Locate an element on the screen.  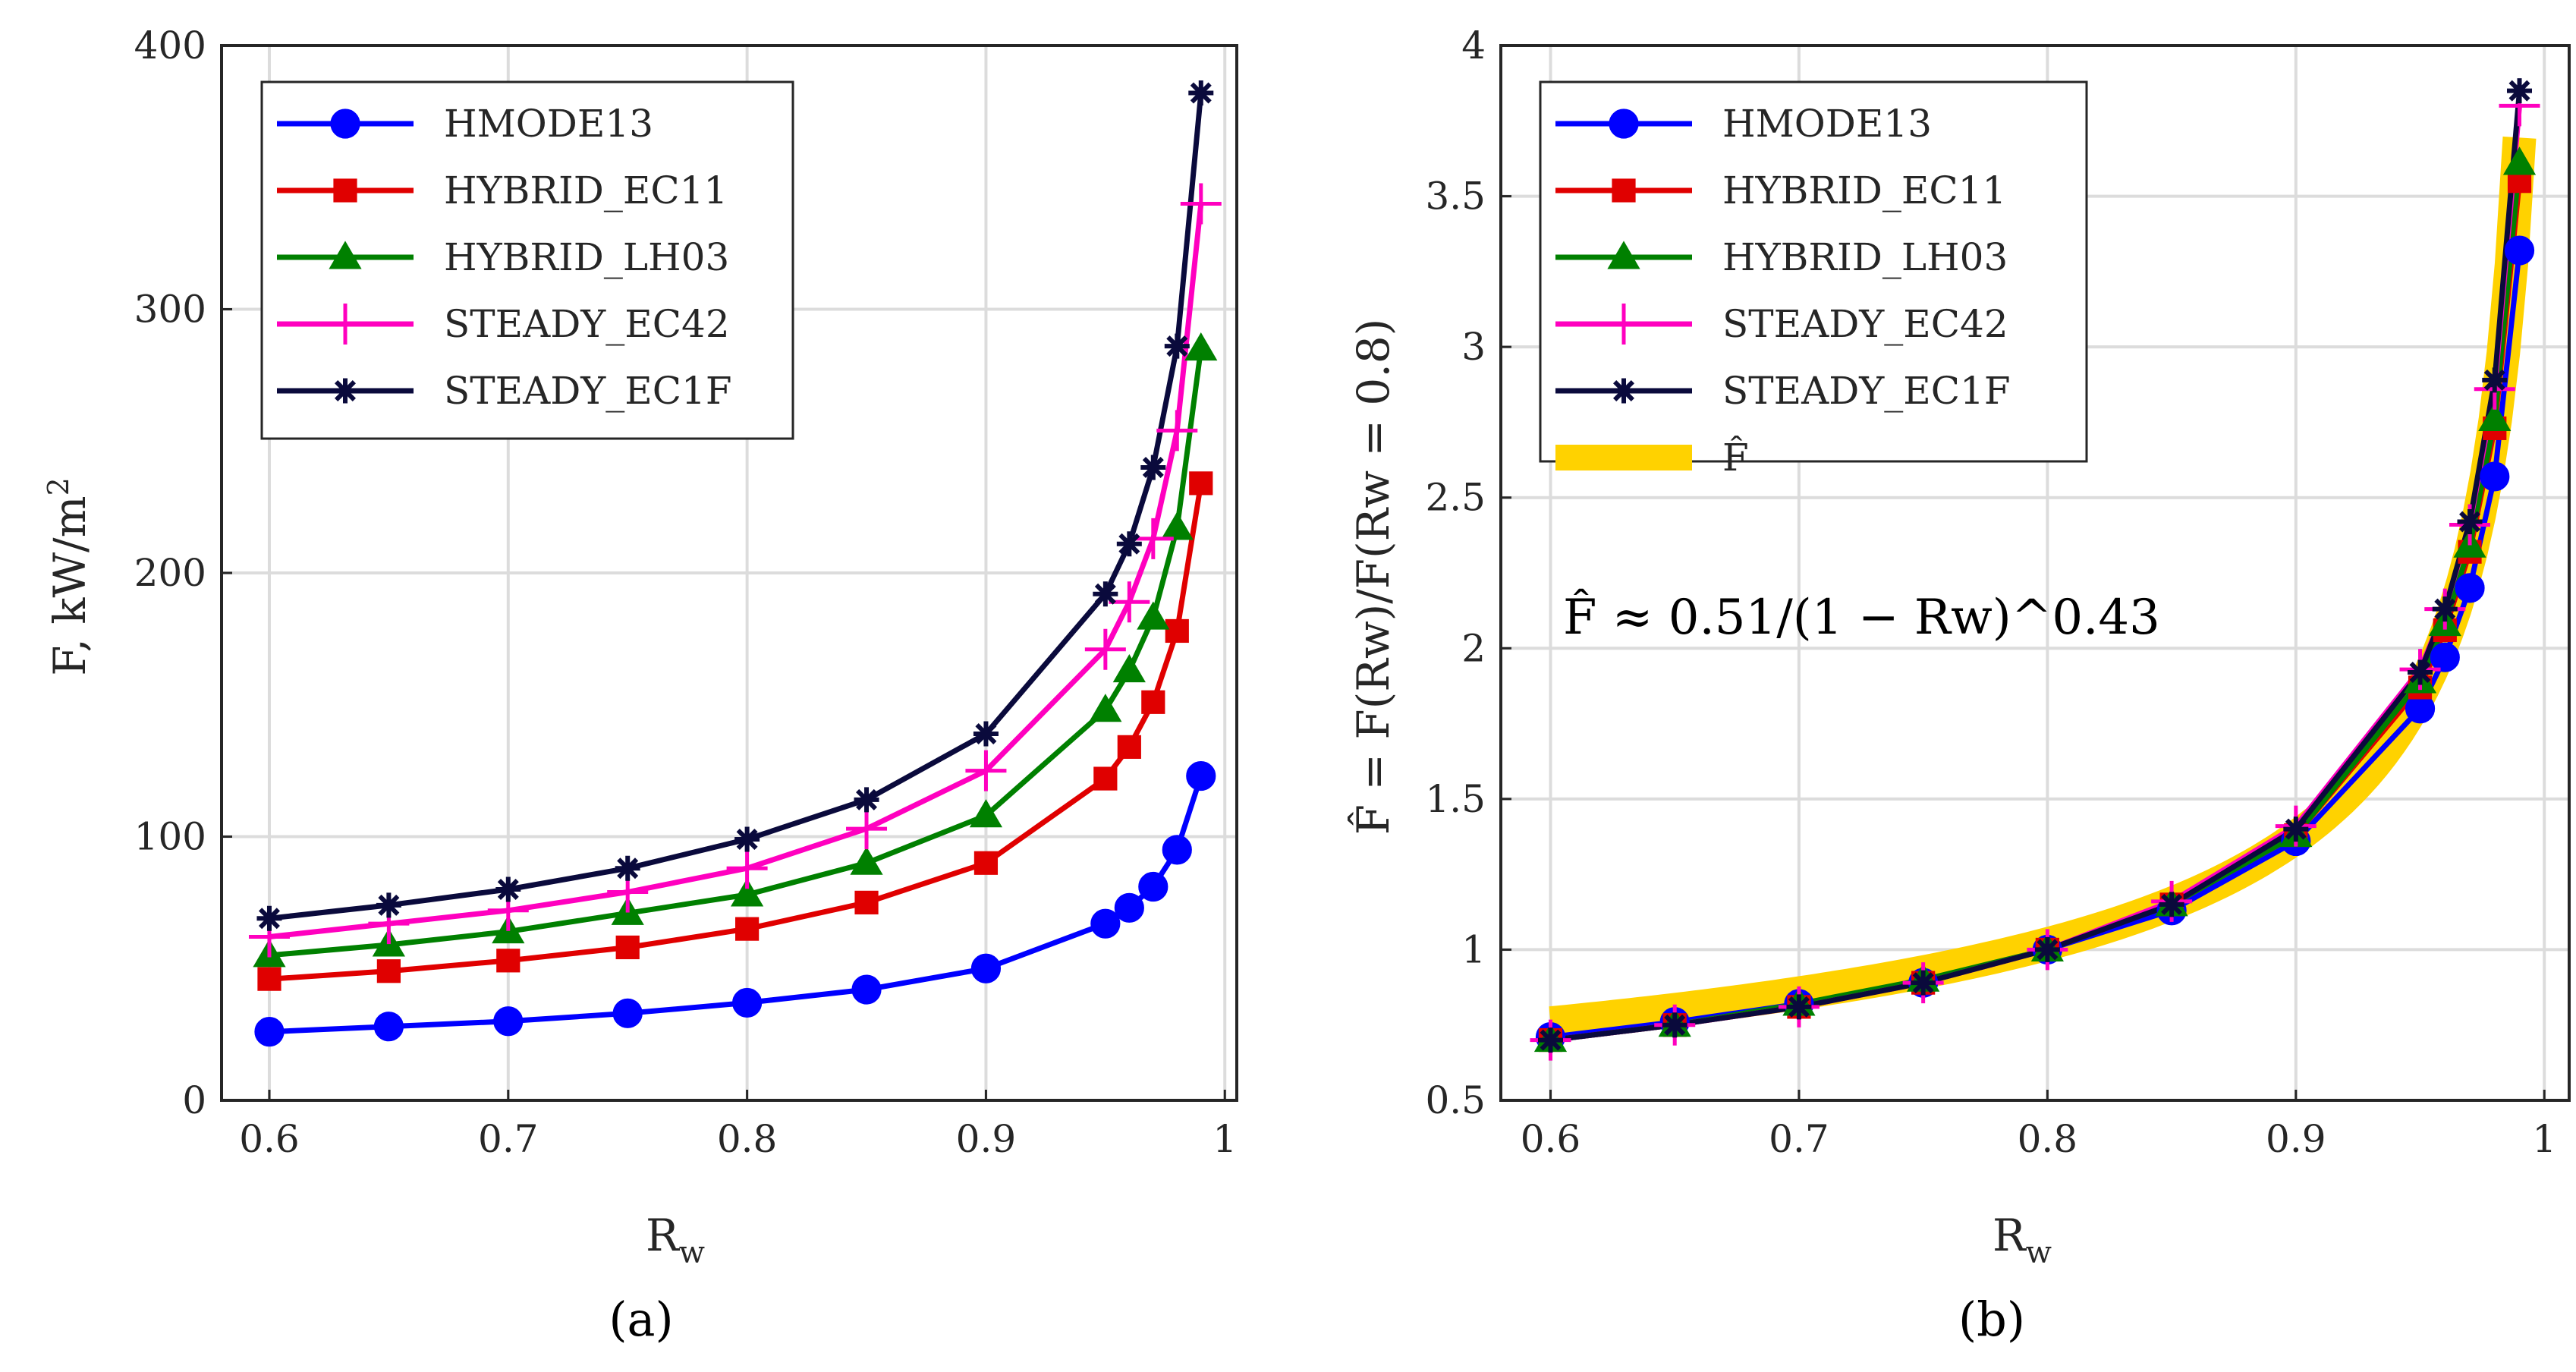
panel-b-legend-label: STEADY_EC42 is located at coordinates (1865, 324).